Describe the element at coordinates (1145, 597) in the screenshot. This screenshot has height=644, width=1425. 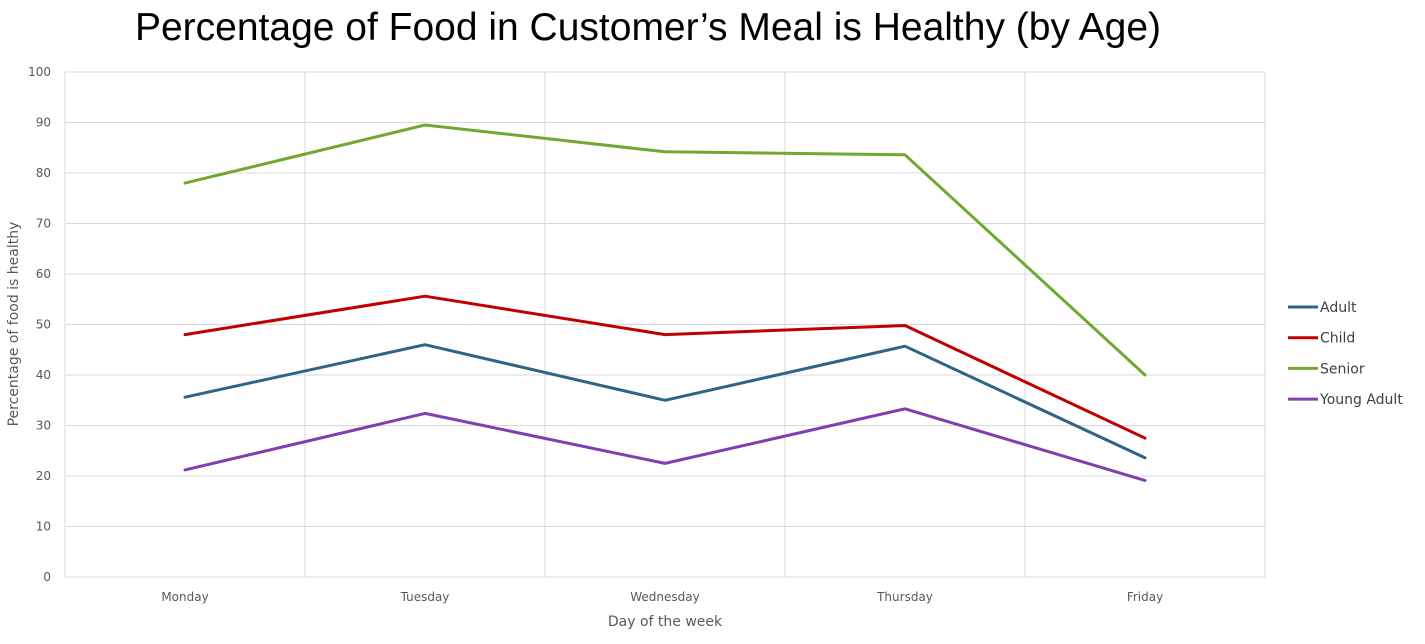
I see `x-tick-label: Friday` at that location.